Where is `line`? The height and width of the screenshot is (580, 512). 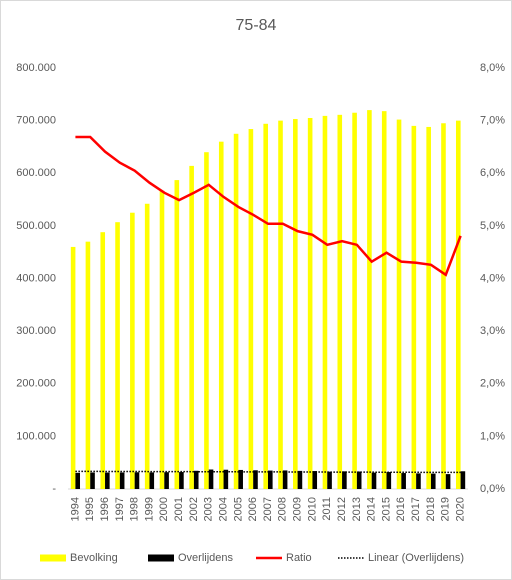
line is located at coordinates (268, 472).